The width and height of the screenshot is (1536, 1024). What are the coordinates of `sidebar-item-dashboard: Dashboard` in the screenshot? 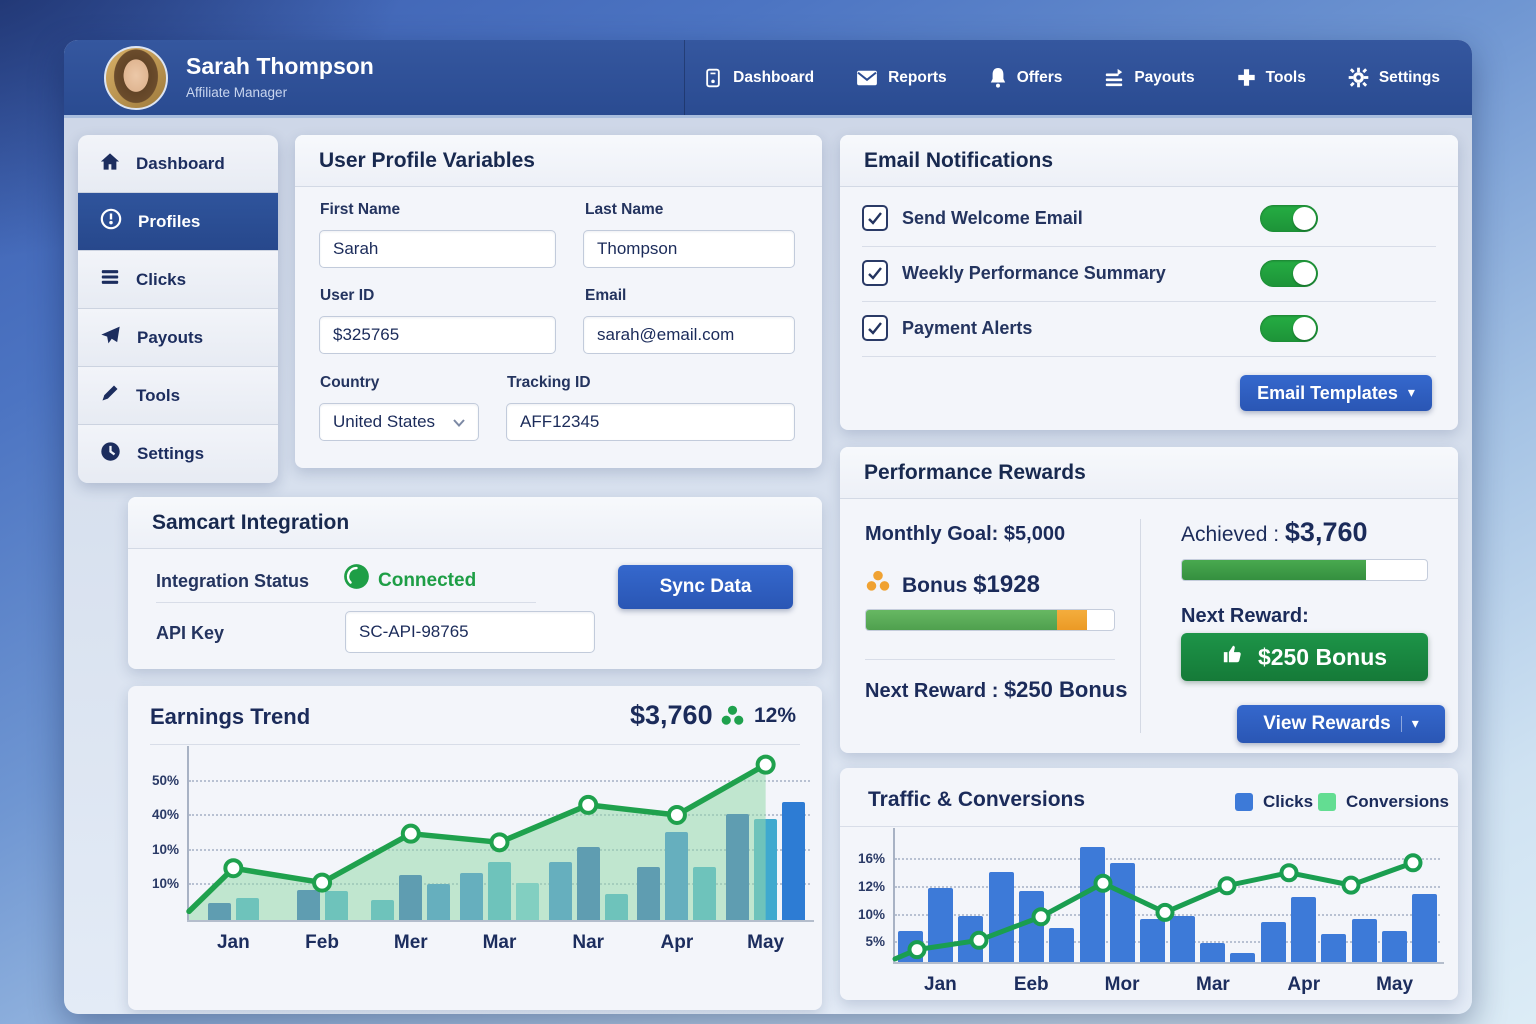 It's located at (178, 164).